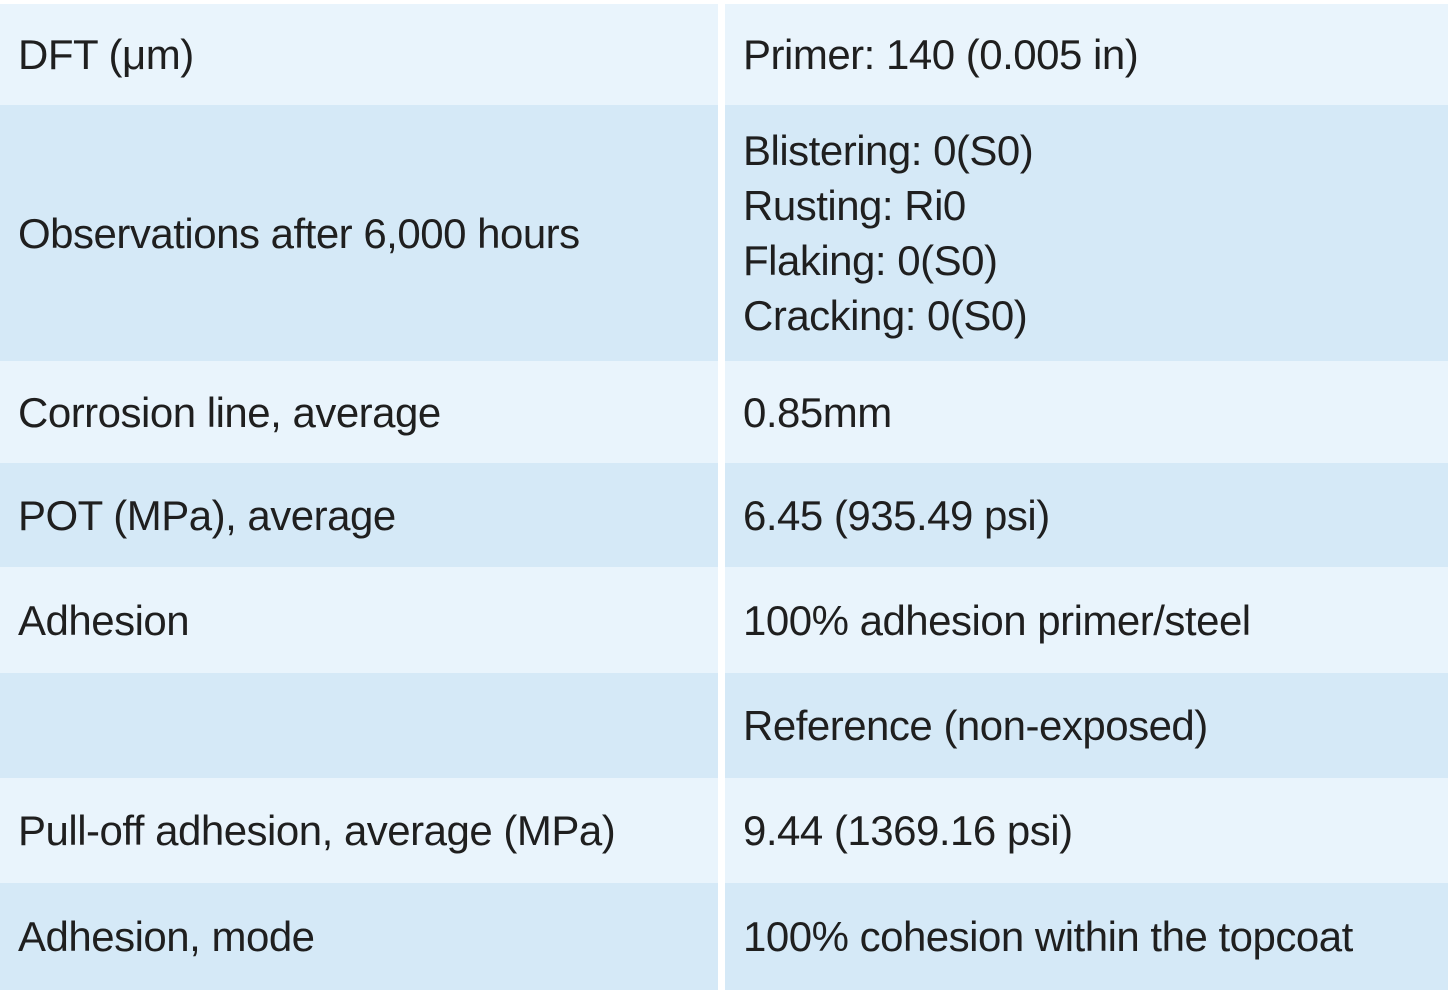 Image resolution: width=1448 pixels, height=990 pixels. Describe the element at coordinates (359, 54) in the screenshot. I see `row-label-cell: DFT (μm)` at that location.